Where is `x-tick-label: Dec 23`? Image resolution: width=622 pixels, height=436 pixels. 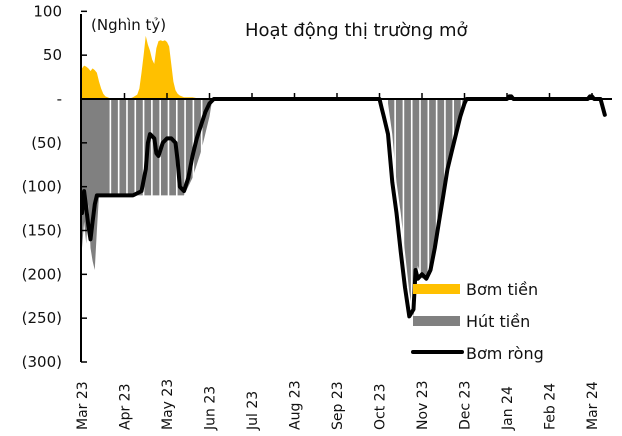 x-tick-label: Dec 23 is located at coordinates (466, 405).